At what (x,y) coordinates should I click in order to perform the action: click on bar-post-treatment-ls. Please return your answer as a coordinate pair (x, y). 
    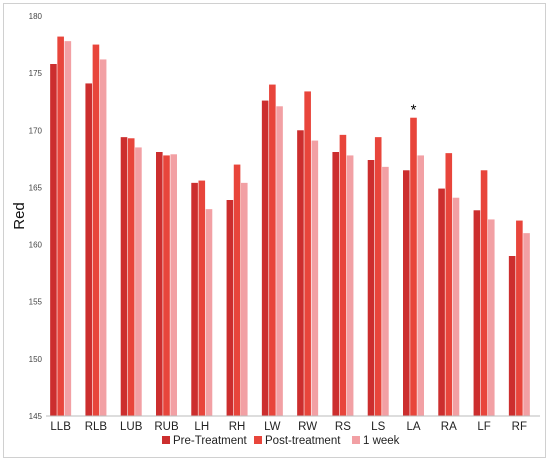
    Looking at the image, I should click on (378, 276).